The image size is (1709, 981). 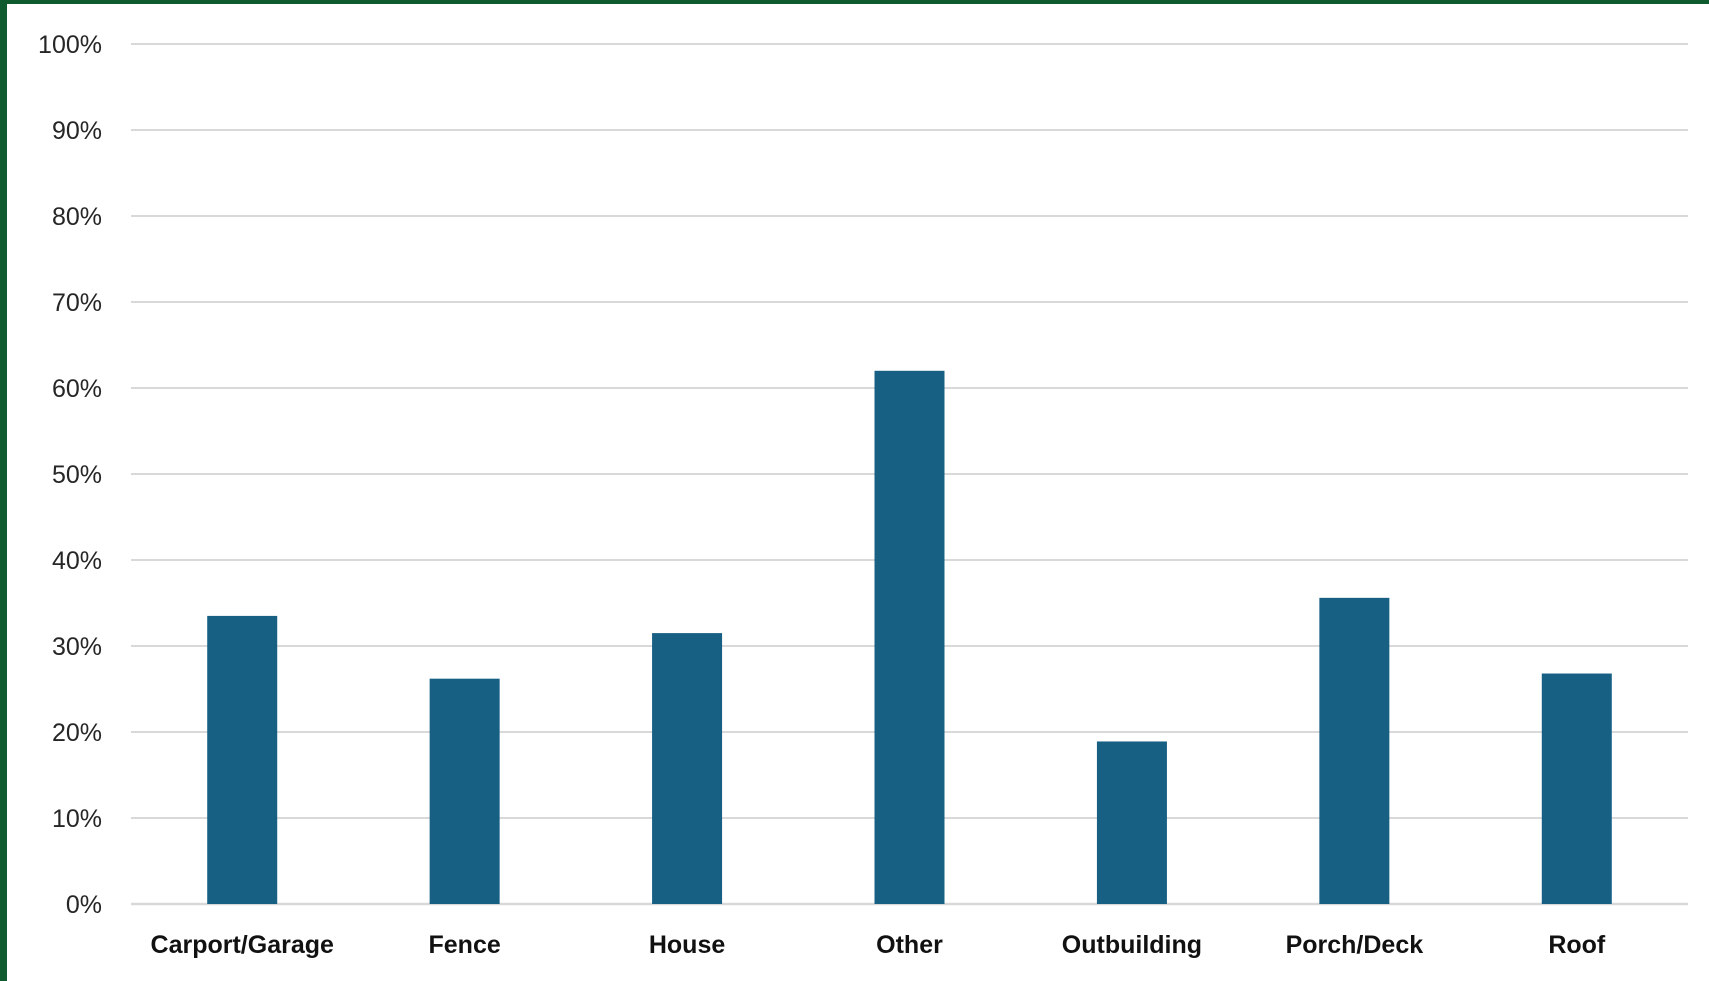 What do you see at coordinates (1355, 945) in the screenshot?
I see `x-category-label: Porch/Deck` at bounding box center [1355, 945].